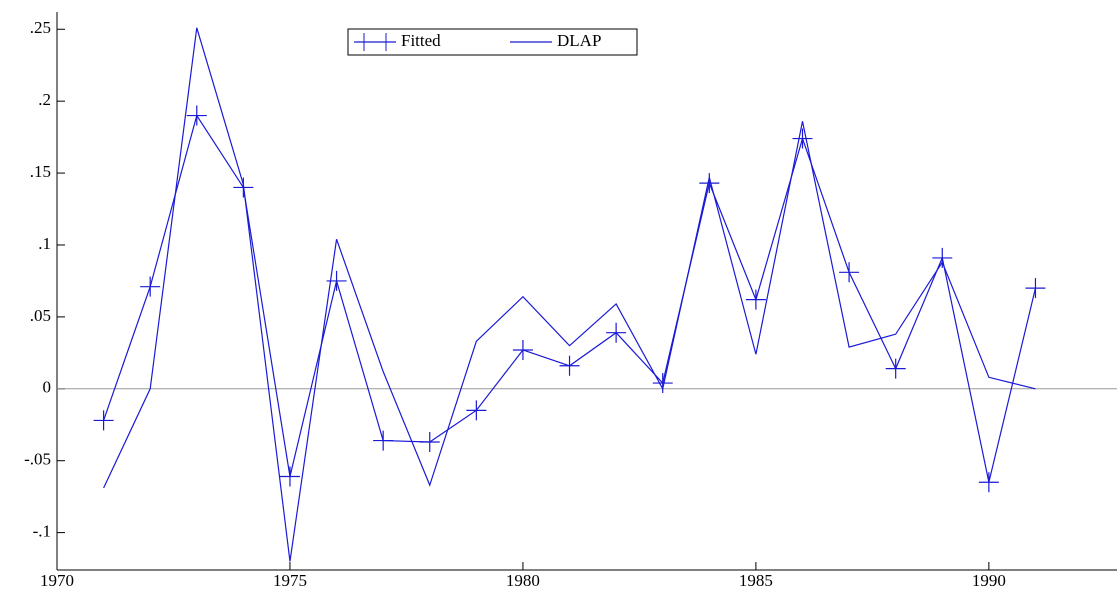  What do you see at coordinates (989, 580) in the screenshot?
I see `x-tick-label: 1990` at bounding box center [989, 580].